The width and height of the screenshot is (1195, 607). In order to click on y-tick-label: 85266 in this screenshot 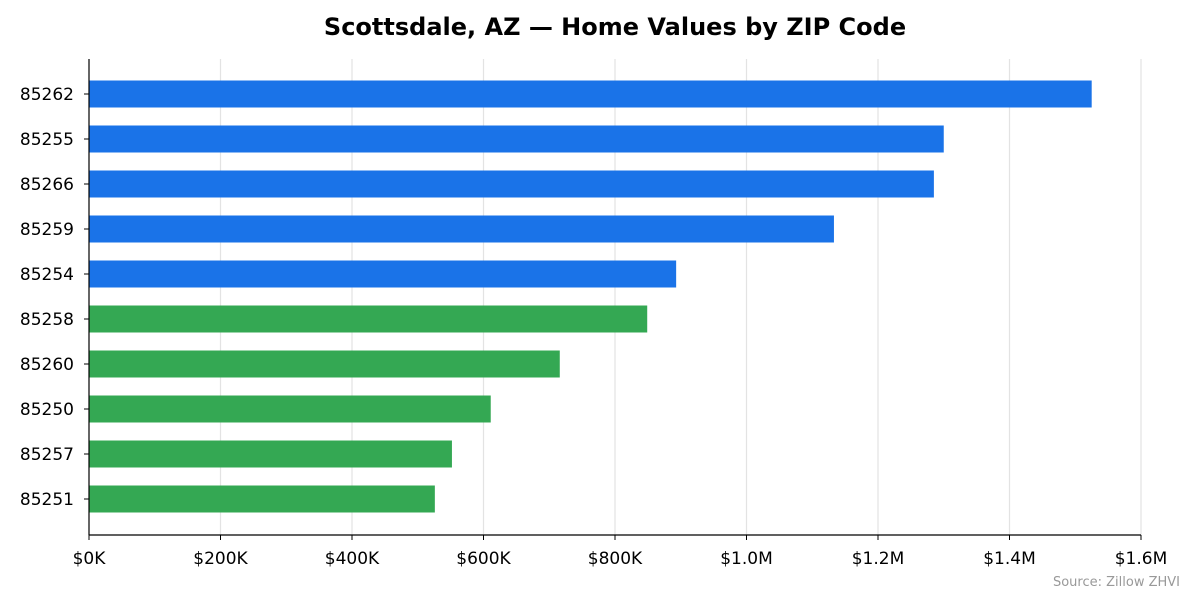, I will do `click(47, 185)`.